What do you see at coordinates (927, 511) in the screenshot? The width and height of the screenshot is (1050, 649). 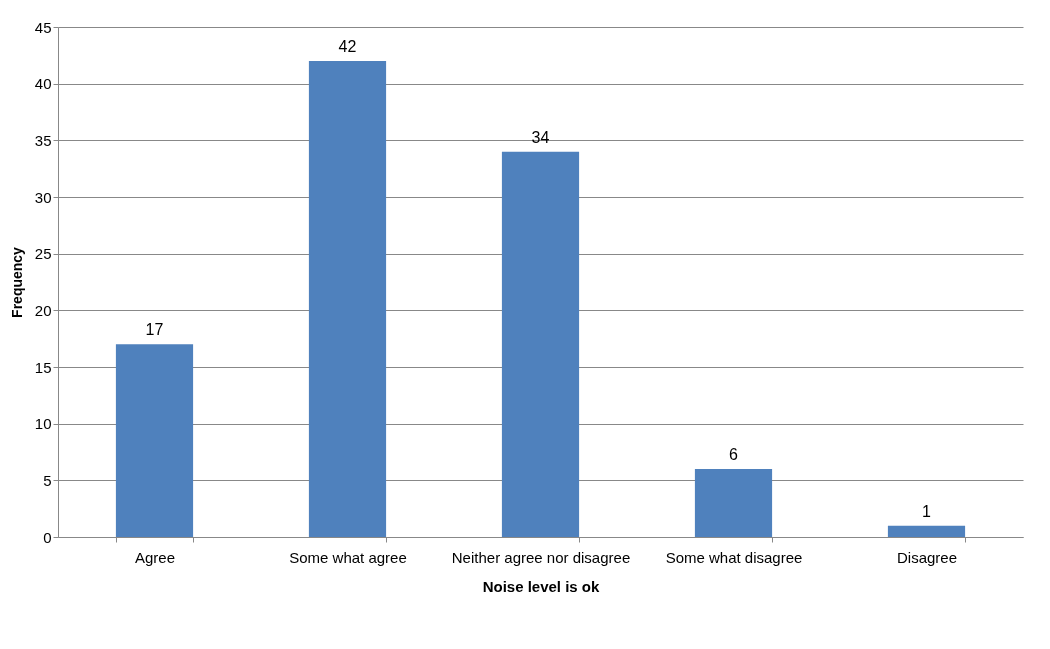 I see `data-label: 1` at bounding box center [927, 511].